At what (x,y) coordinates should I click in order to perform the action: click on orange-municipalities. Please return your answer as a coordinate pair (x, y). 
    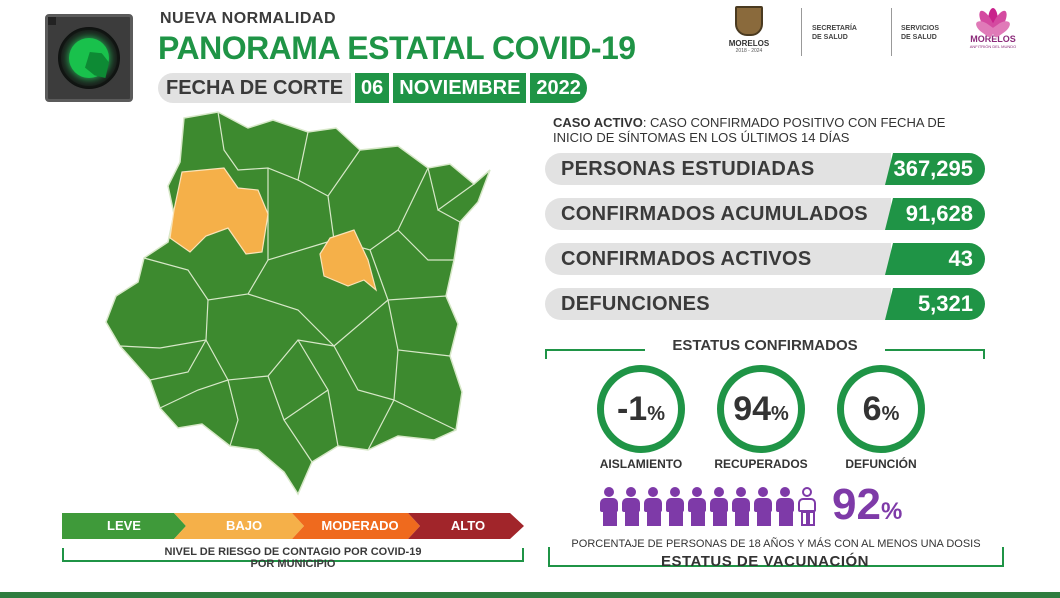
    Looking at the image, I should click on (273, 229).